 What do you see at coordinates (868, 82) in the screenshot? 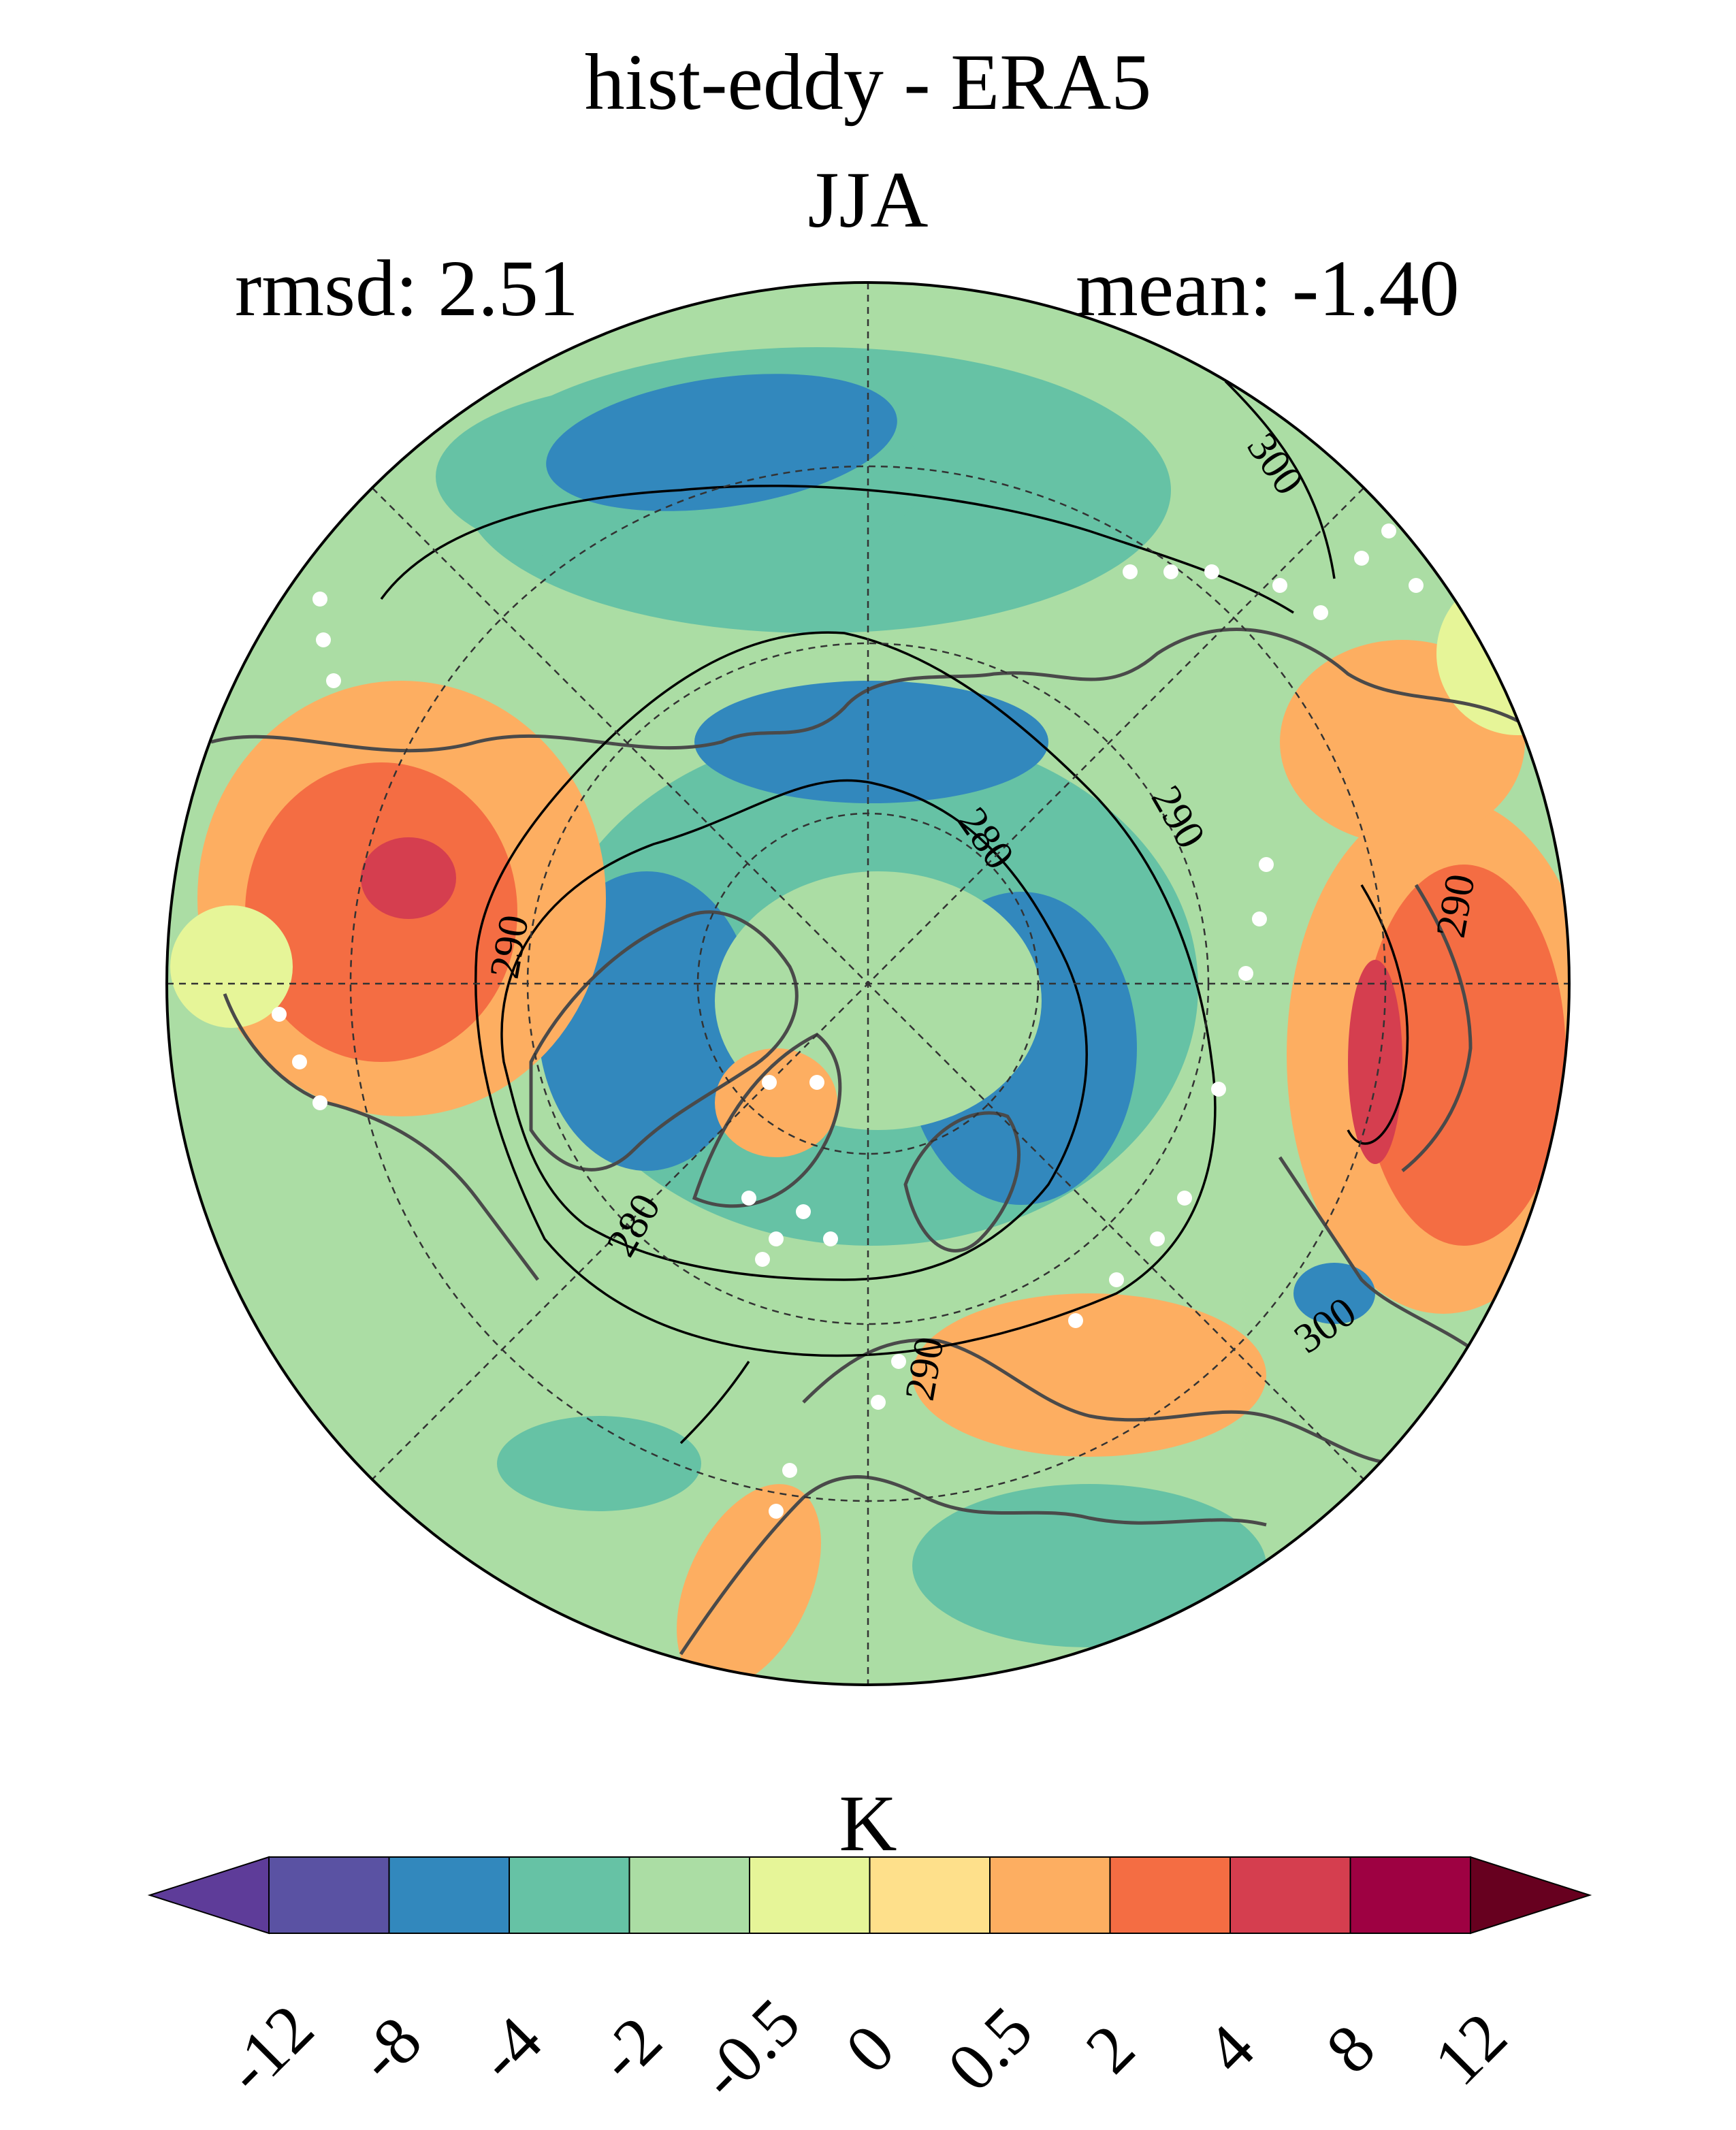
I see `figure-title: hist-eddy - ERA5` at bounding box center [868, 82].